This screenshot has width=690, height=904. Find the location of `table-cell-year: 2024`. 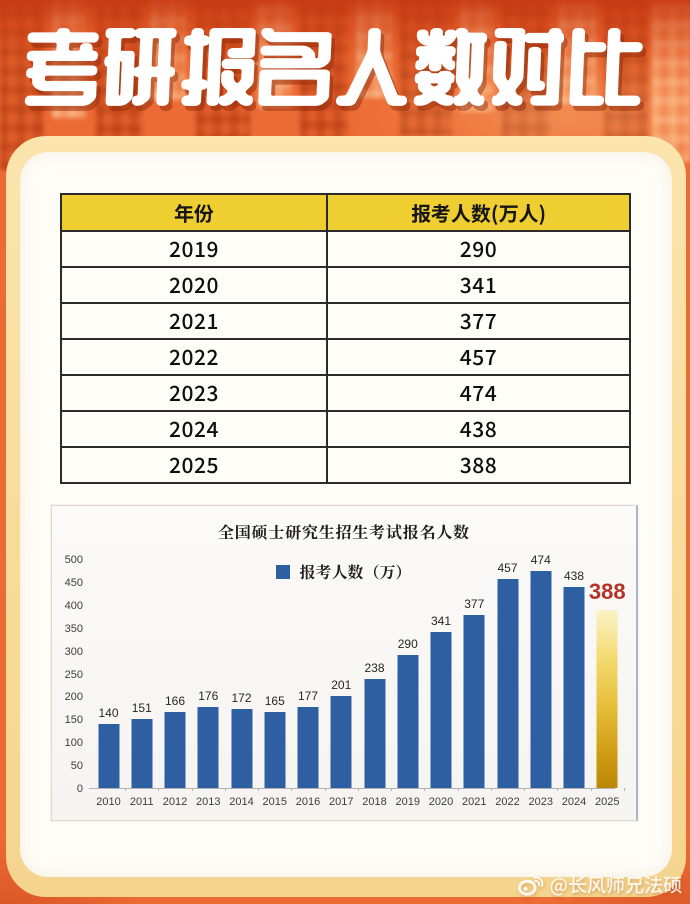

table-cell-year: 2024 is located at coordinates (194, 429).